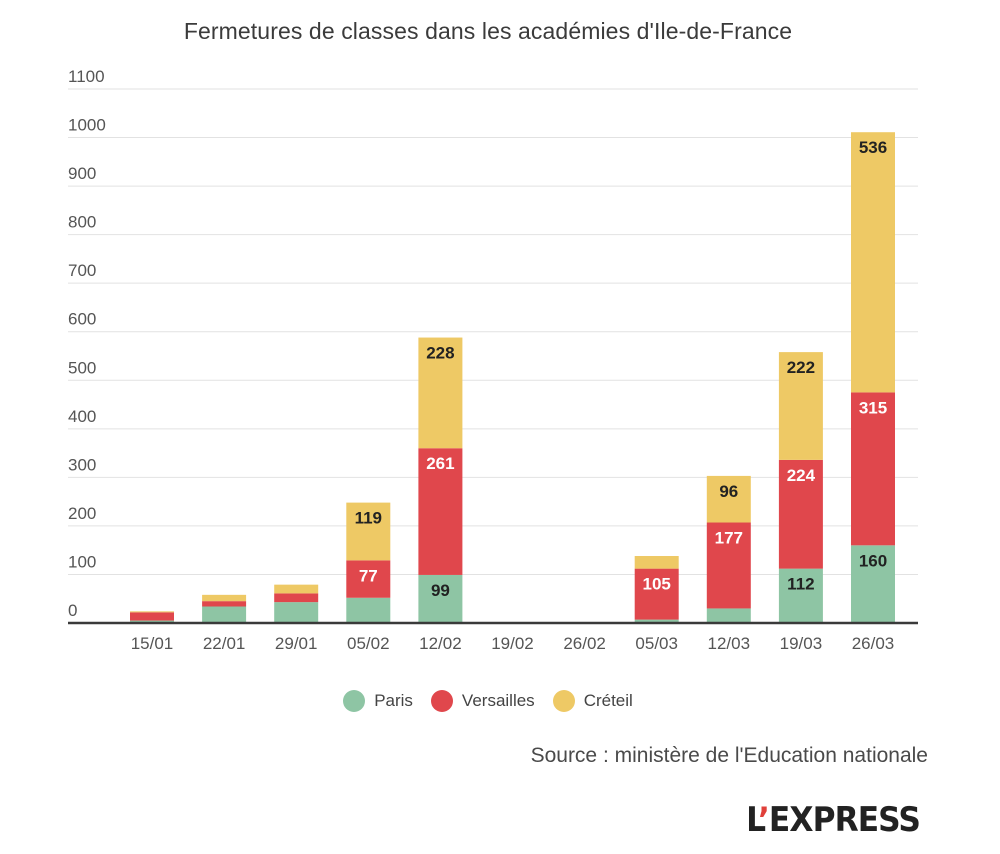  I want to click on lexpress-logo: L’EXPRESS, so click(833, 820).